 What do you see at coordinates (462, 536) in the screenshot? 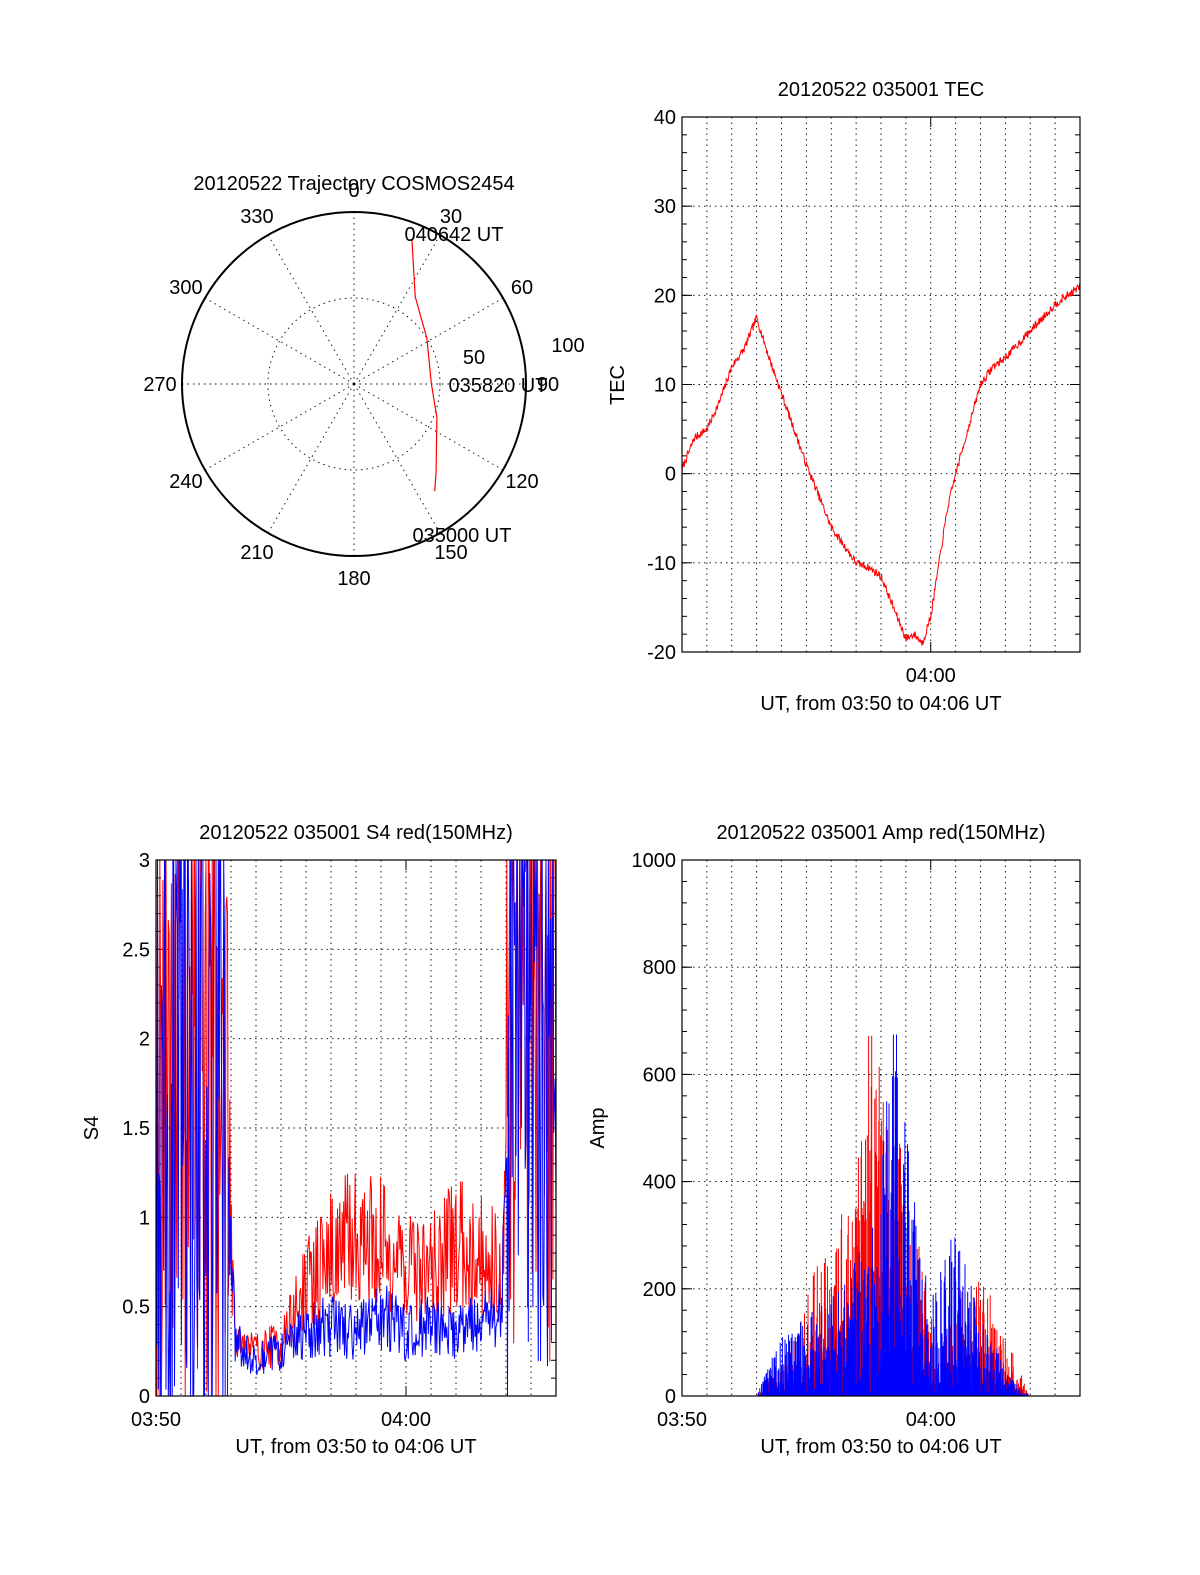
I see `polar-track-label: 035000 UT` at bounding box center [462, 536].